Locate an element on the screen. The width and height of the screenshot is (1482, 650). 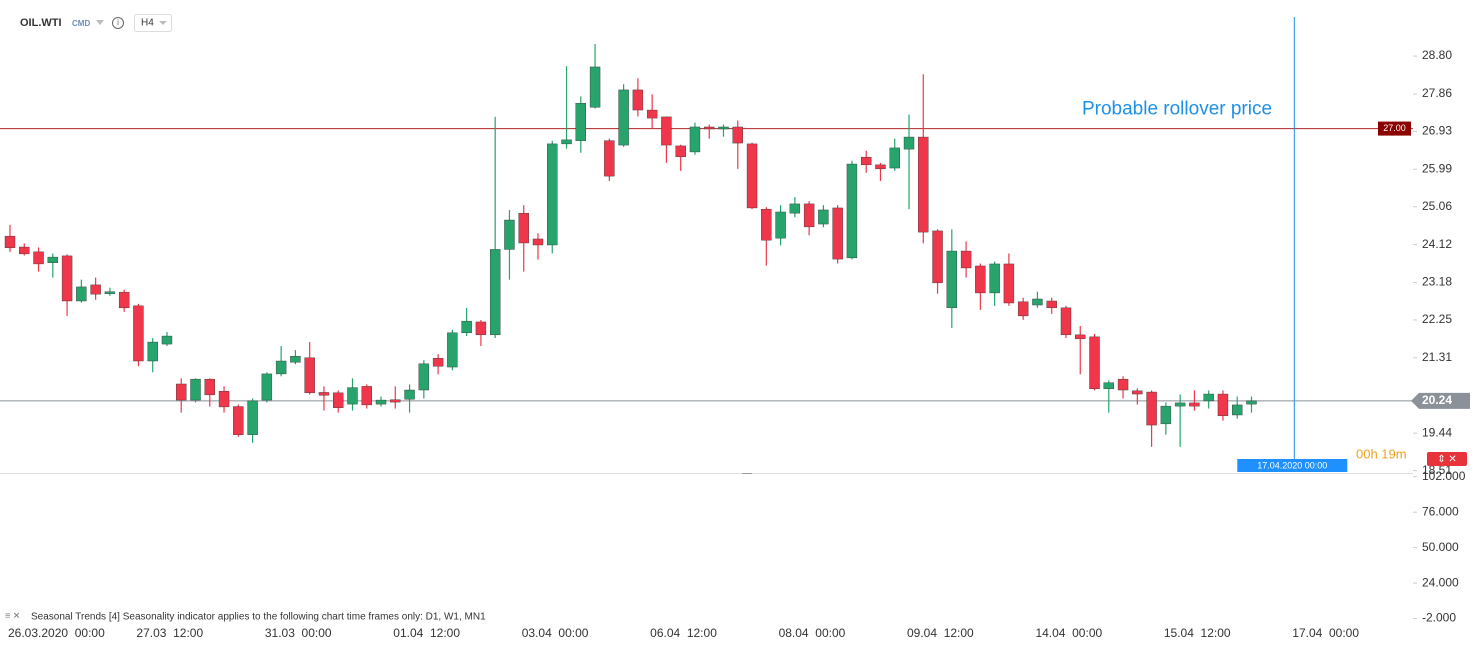
rollover-label: 27.00 is located at coordinates (1394, 128).